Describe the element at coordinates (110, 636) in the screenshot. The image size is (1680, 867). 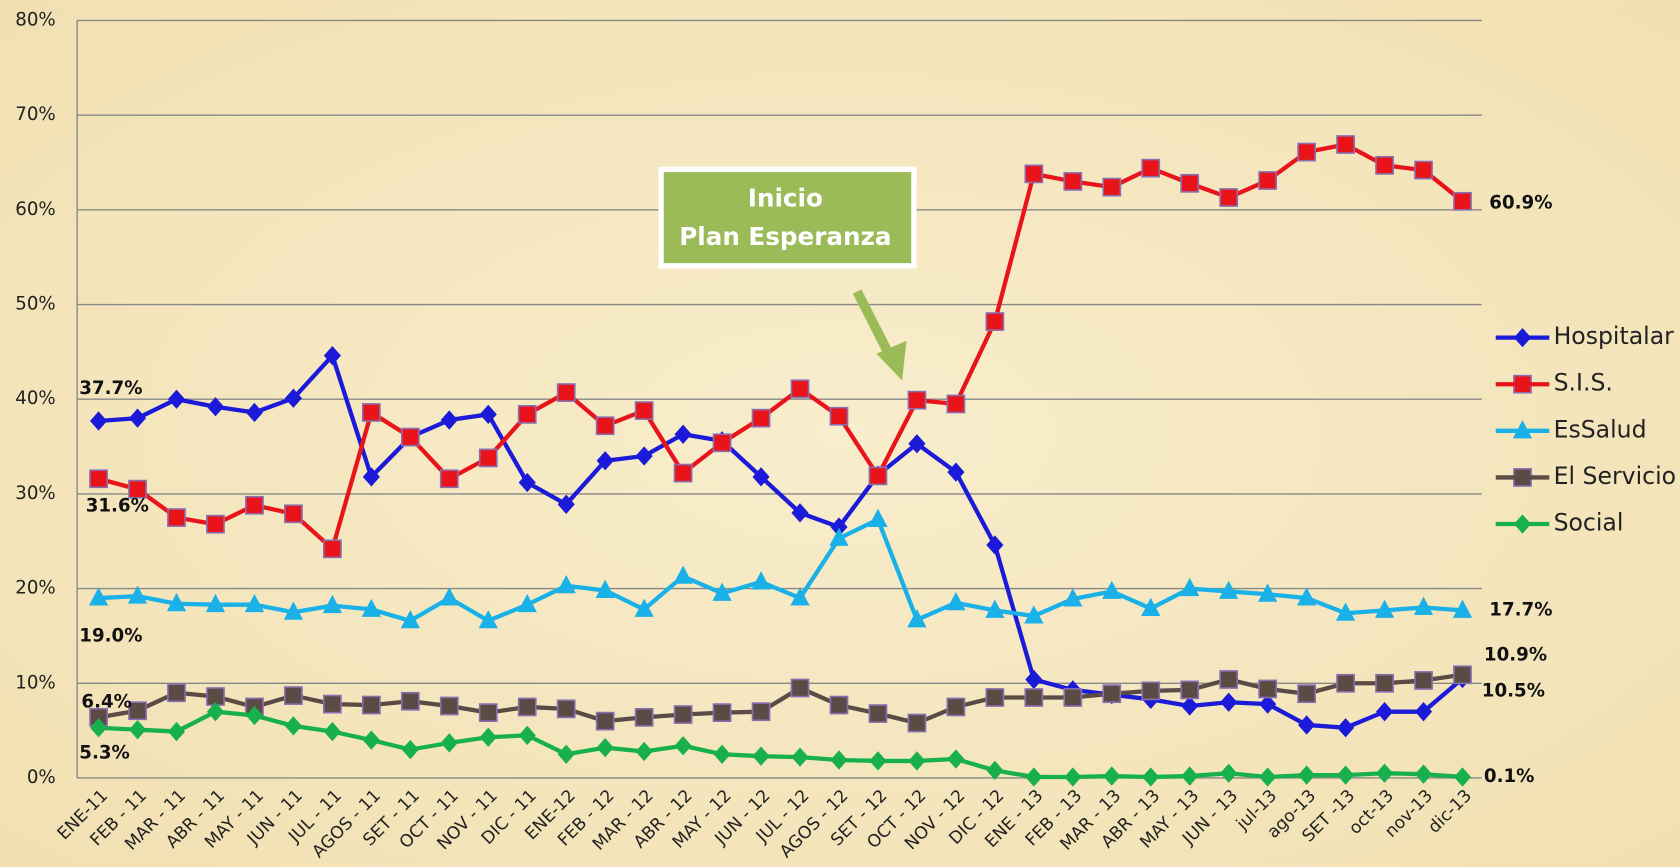
I see `data-label: 19.0%` at that location.